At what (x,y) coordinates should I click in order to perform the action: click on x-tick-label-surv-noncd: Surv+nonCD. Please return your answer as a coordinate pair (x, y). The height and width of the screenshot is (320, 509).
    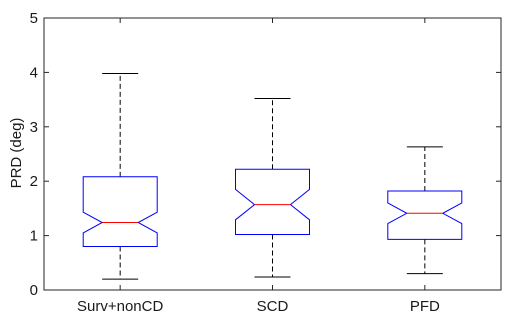
    Looking at the image, I should click on (120, 306).